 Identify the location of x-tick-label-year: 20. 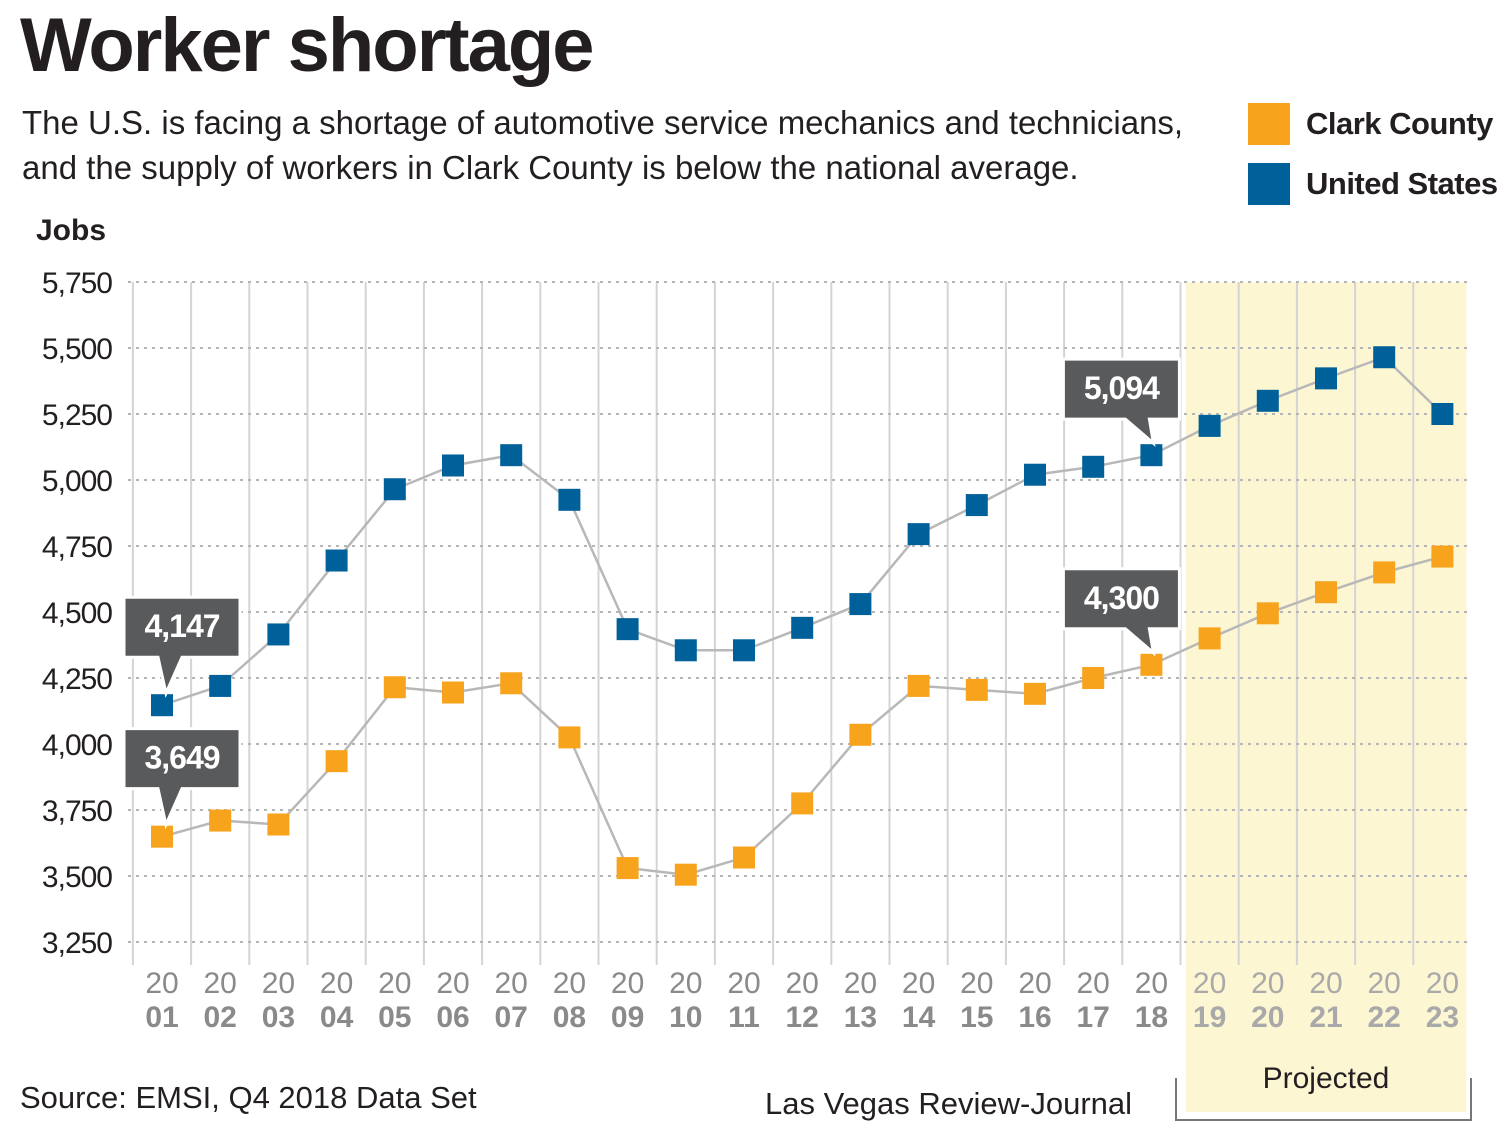
(1267, 1017).